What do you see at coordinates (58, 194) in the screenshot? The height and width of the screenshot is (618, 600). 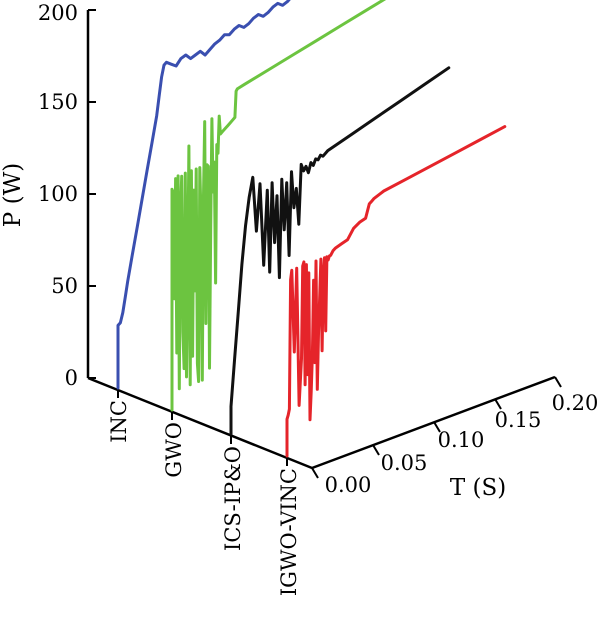 I see `p-tick-label: 100` at bounding box center [58, 194].